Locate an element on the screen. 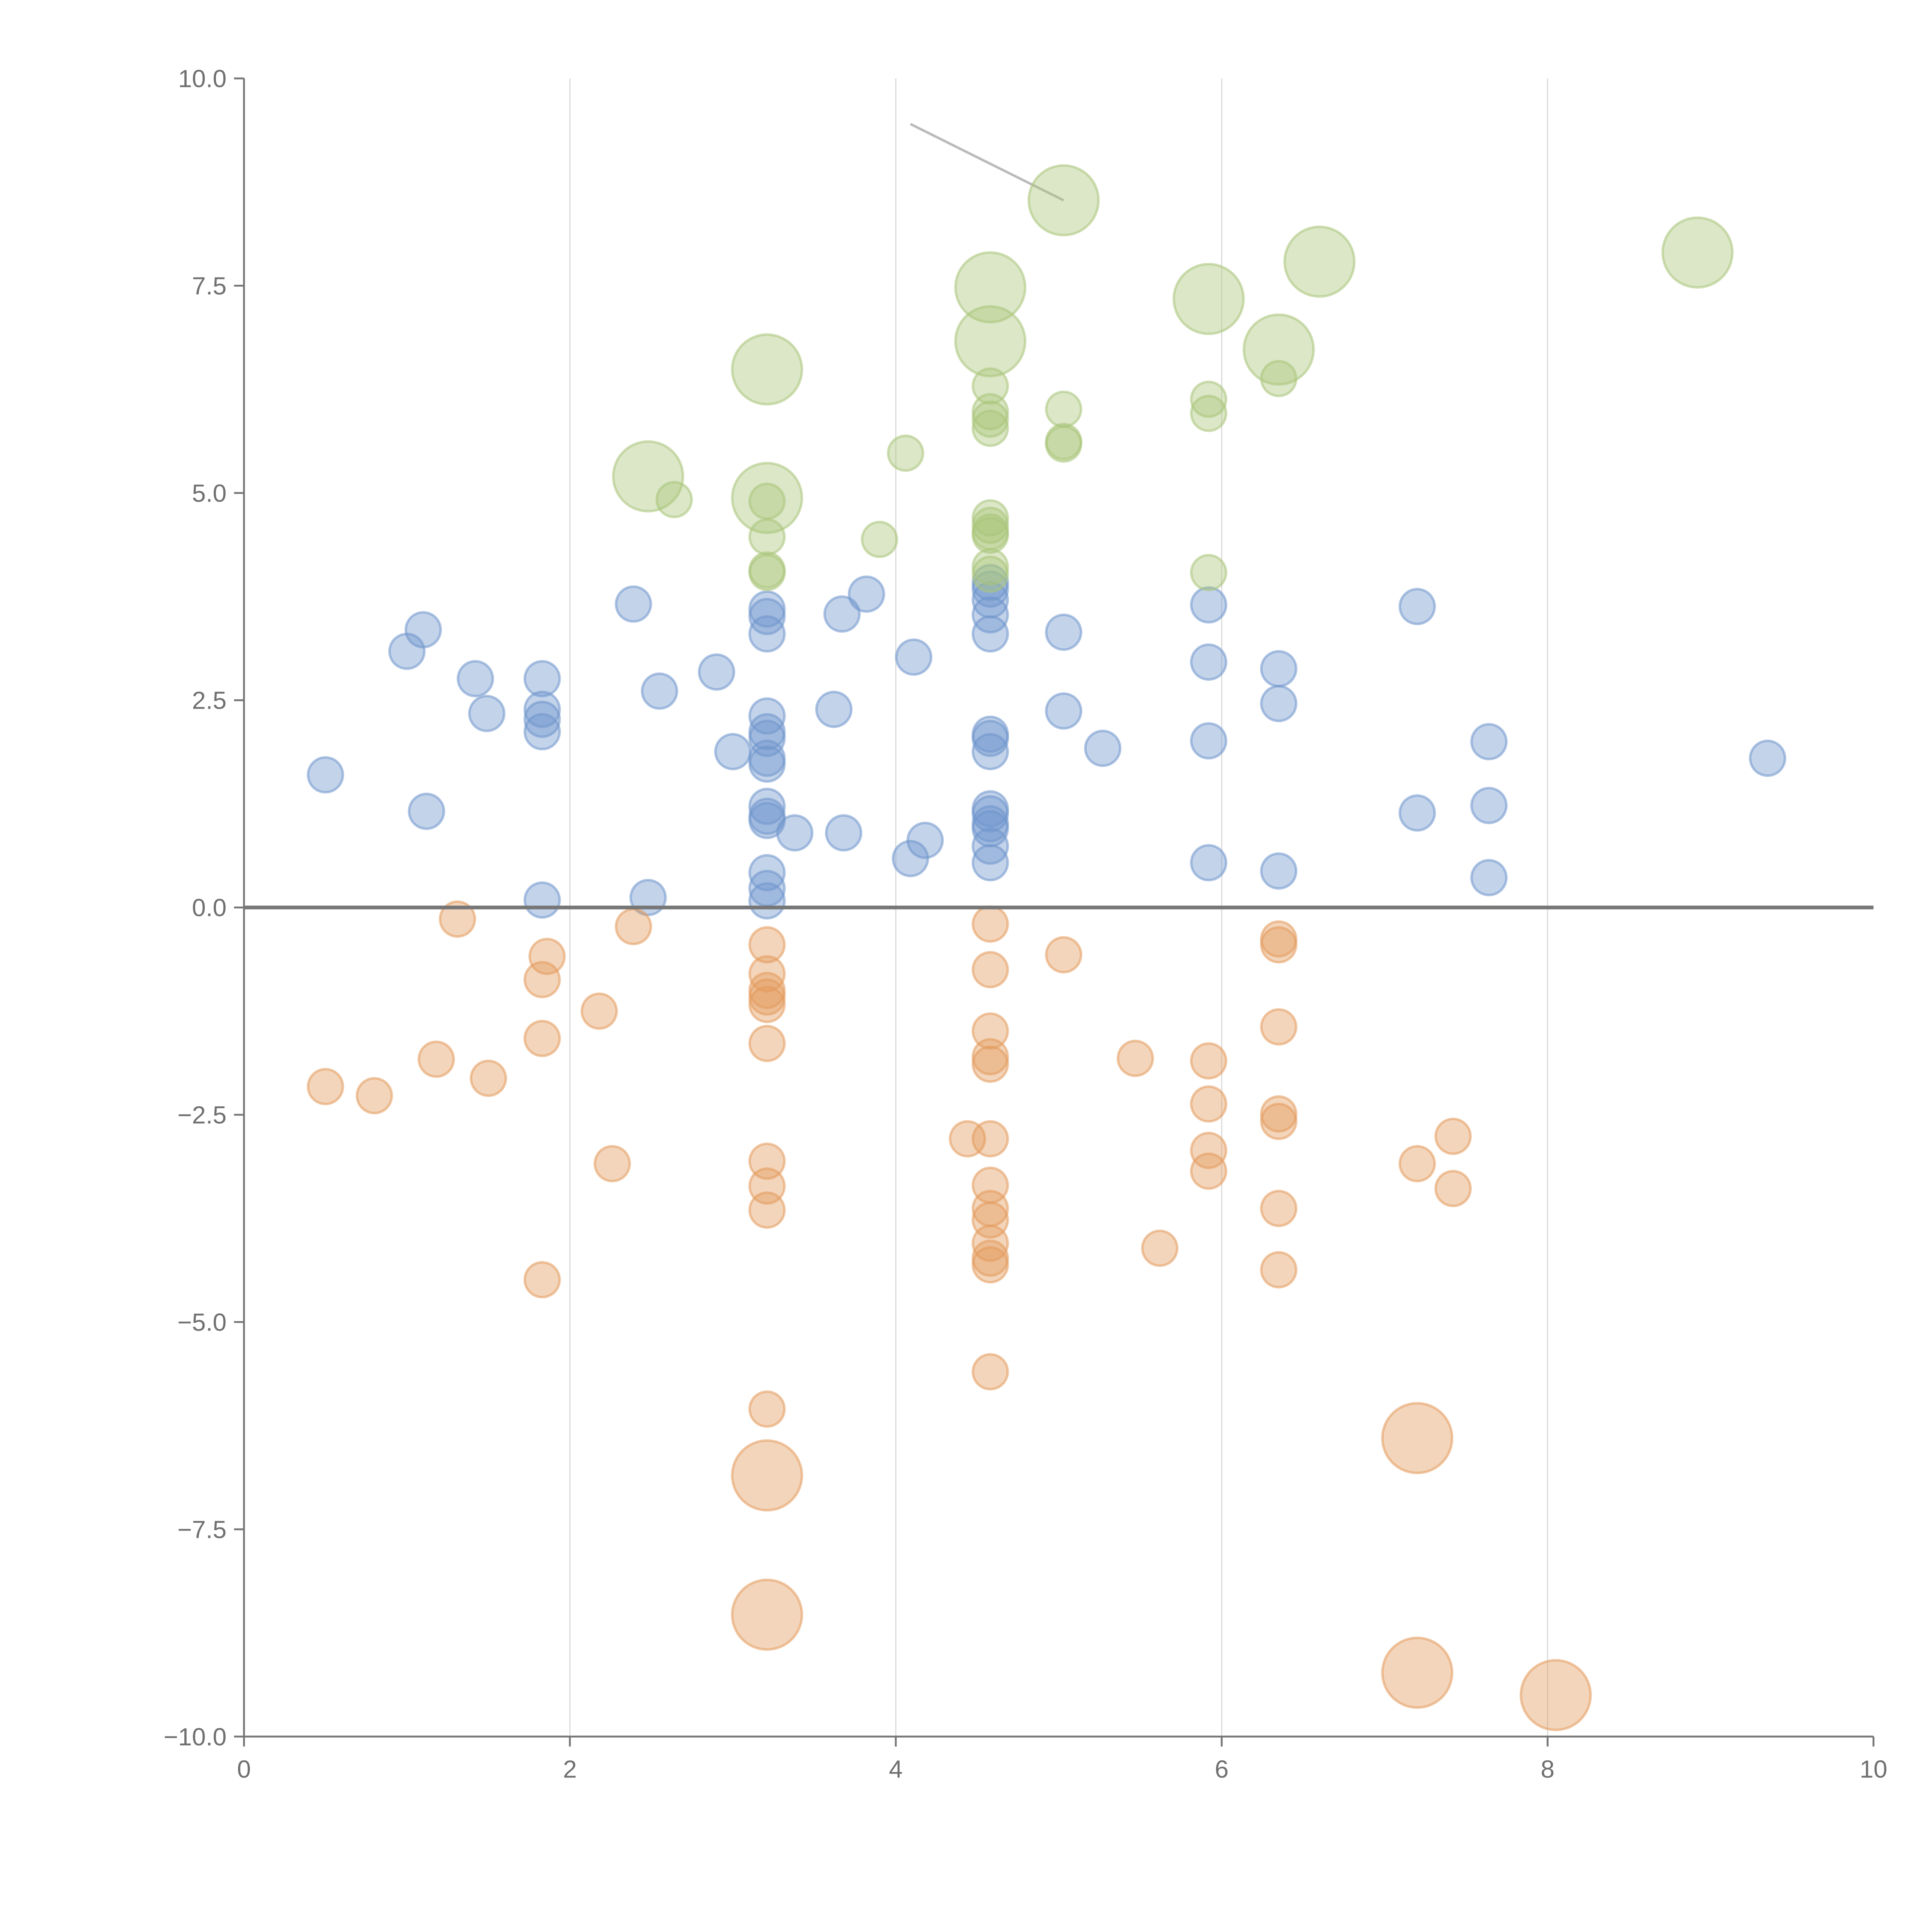 This screenshot has height=1932, width=1932. y-tick-label: 10.0 is located at coordinates (202, 79).